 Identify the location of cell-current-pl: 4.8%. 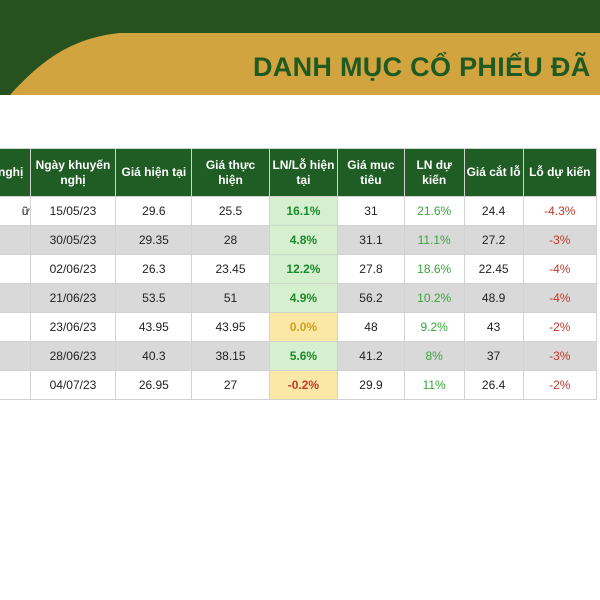
(303, 240).